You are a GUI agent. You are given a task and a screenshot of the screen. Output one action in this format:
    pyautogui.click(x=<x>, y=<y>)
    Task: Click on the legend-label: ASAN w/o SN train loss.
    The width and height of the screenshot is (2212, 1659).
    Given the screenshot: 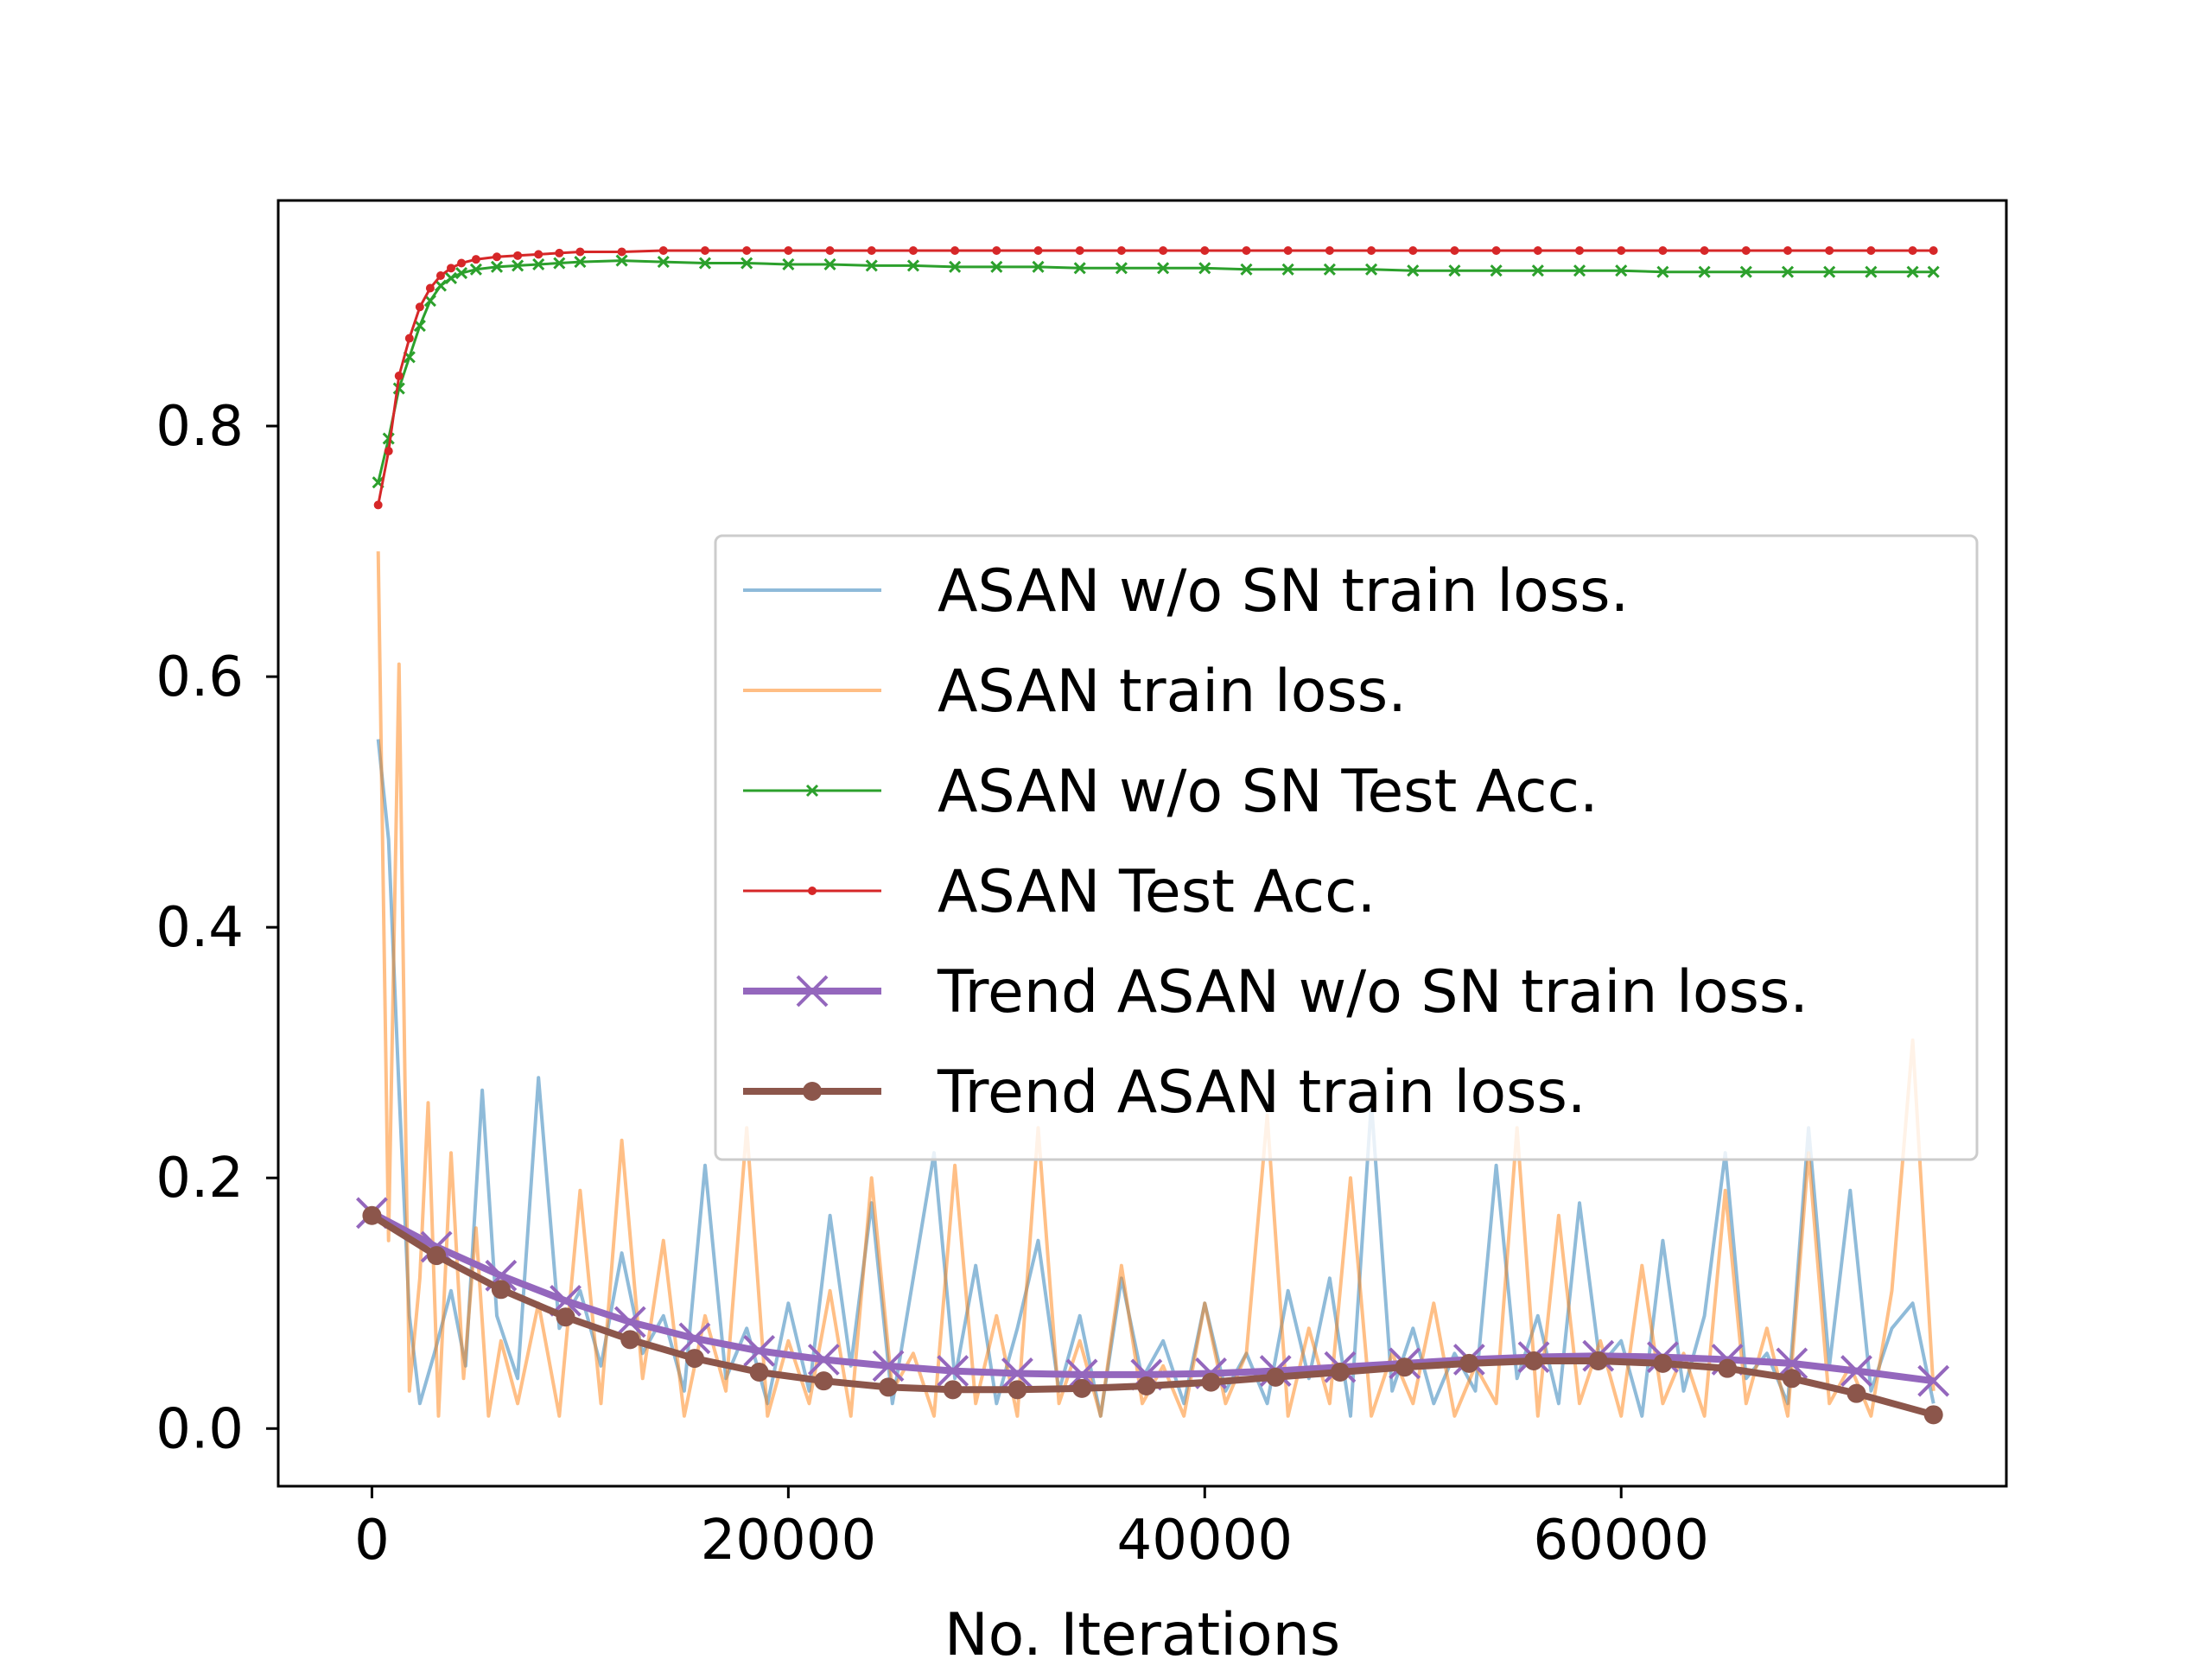 What is the action you would take?
    pyautogui.click(x=1283, y=591)
    